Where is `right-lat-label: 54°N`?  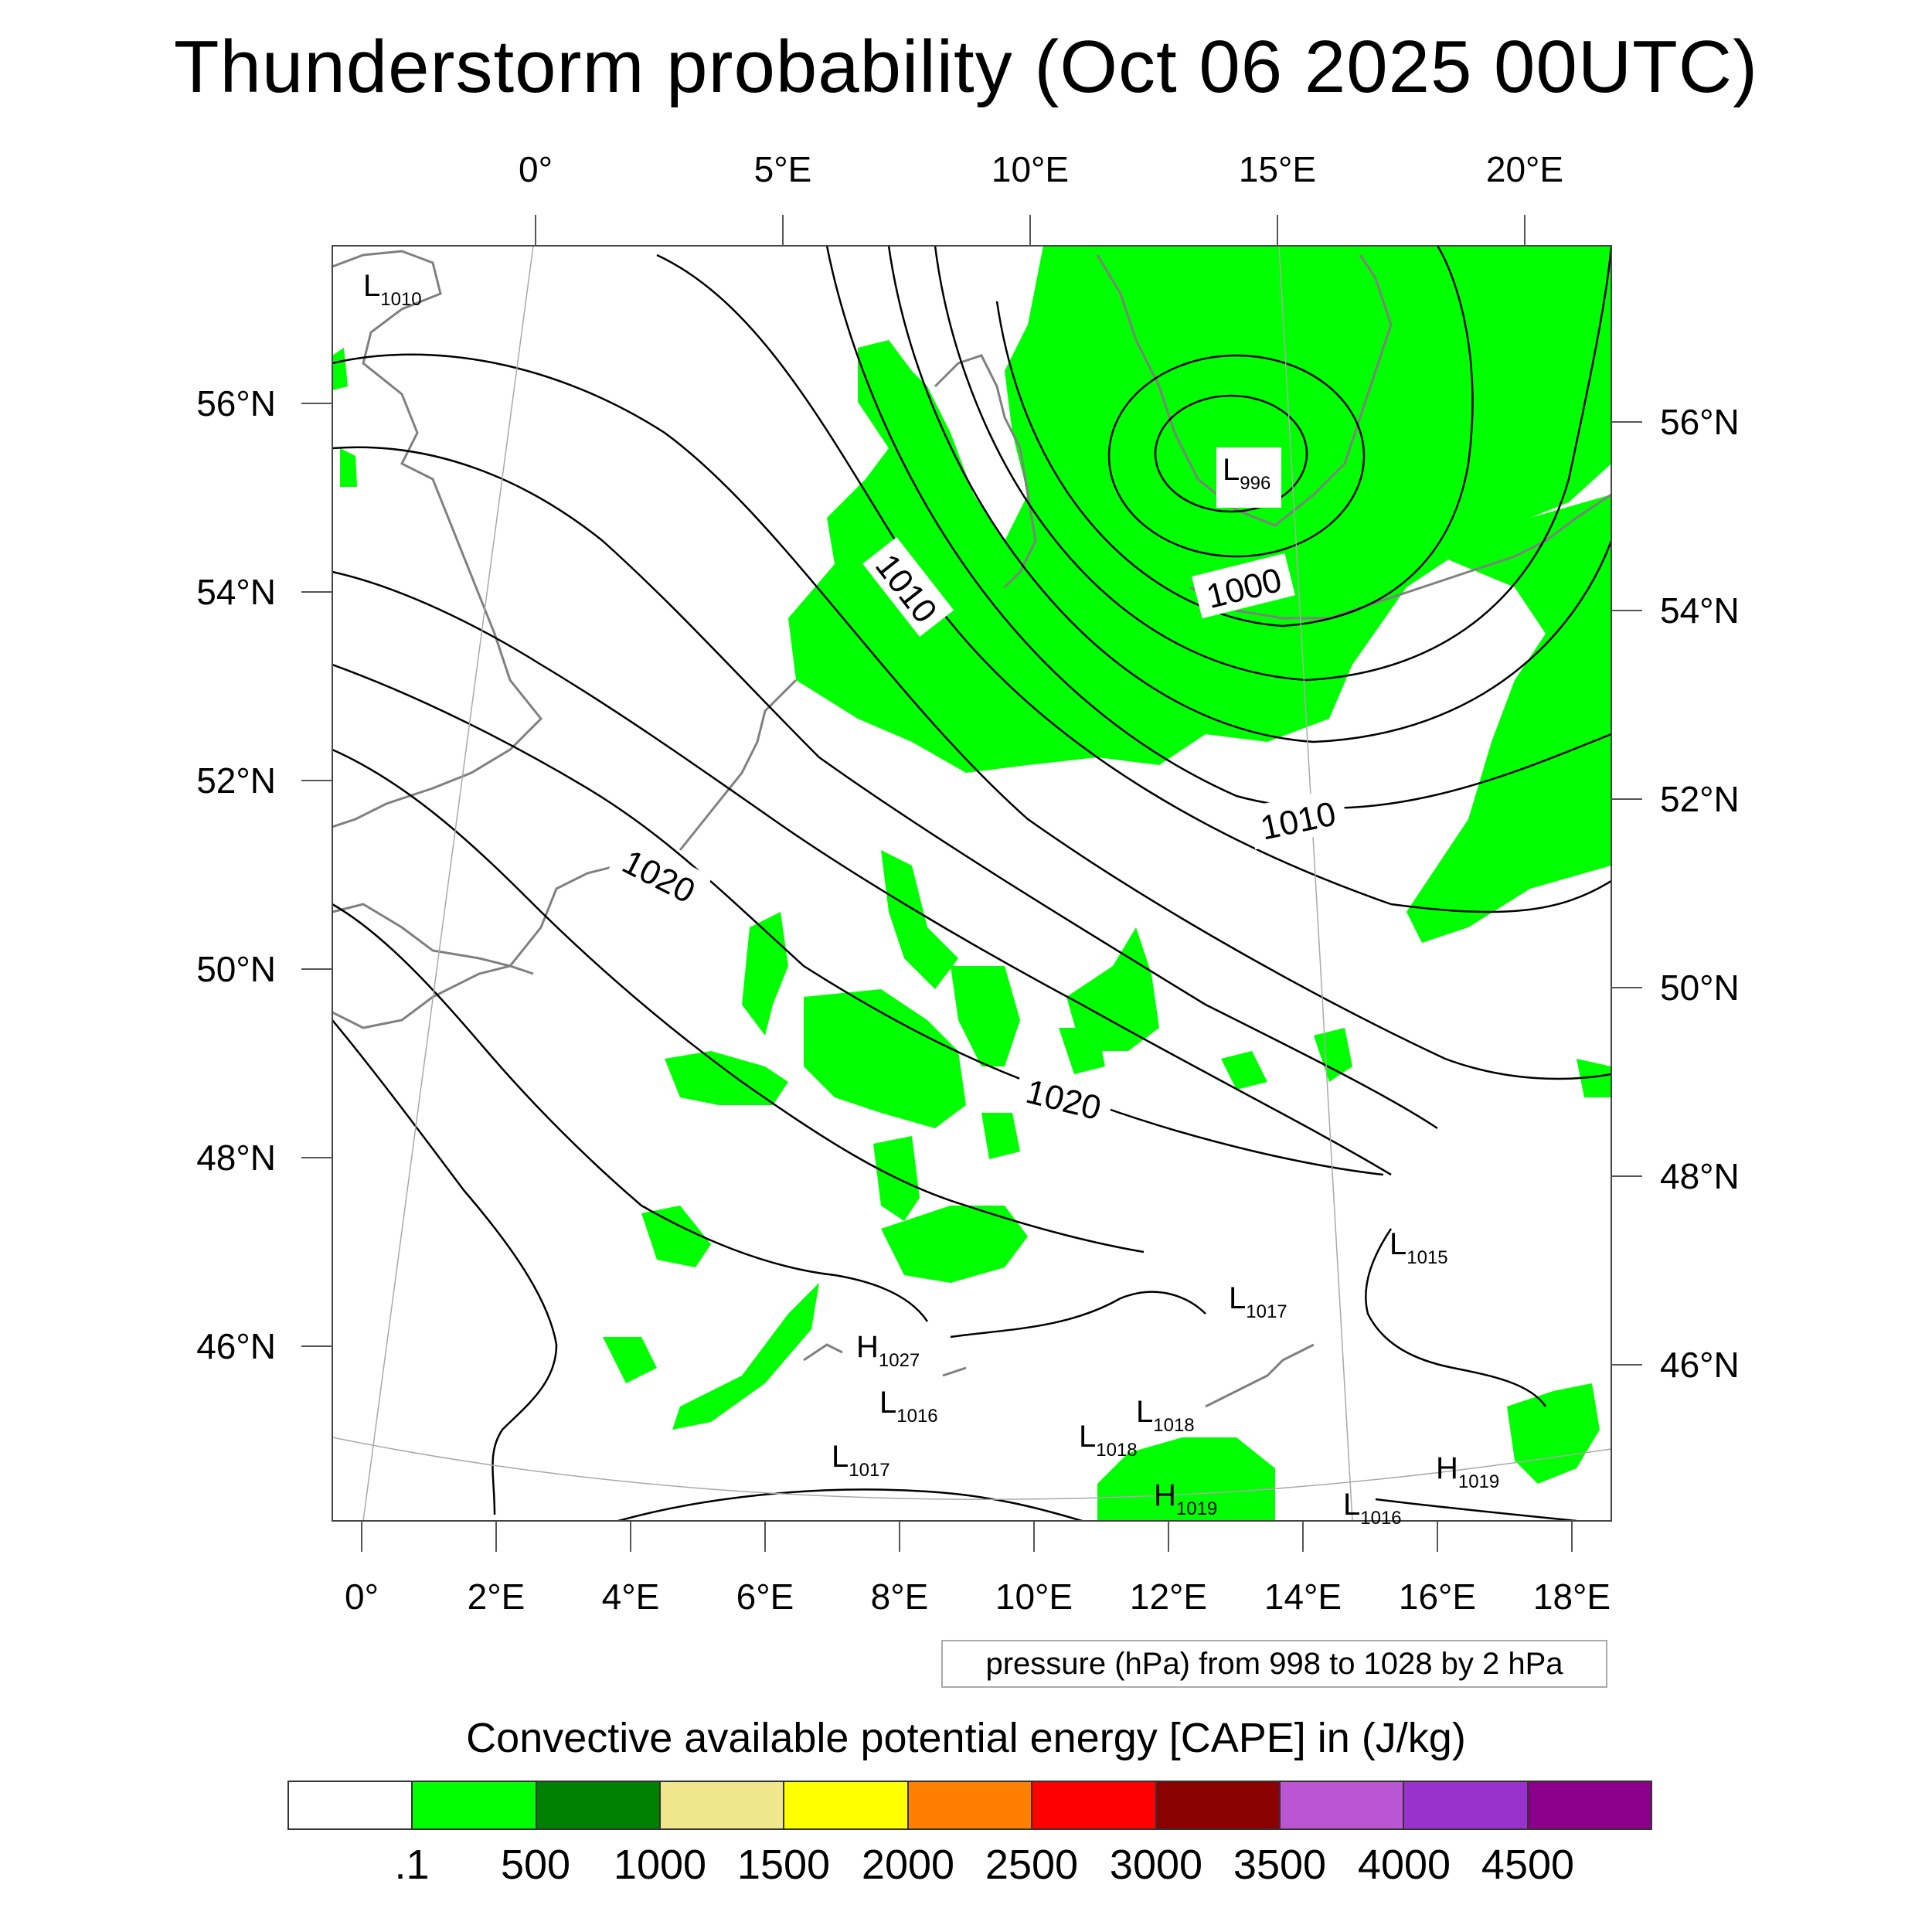
right-lat-label: 54°N is located at coordinates (1700, 610).